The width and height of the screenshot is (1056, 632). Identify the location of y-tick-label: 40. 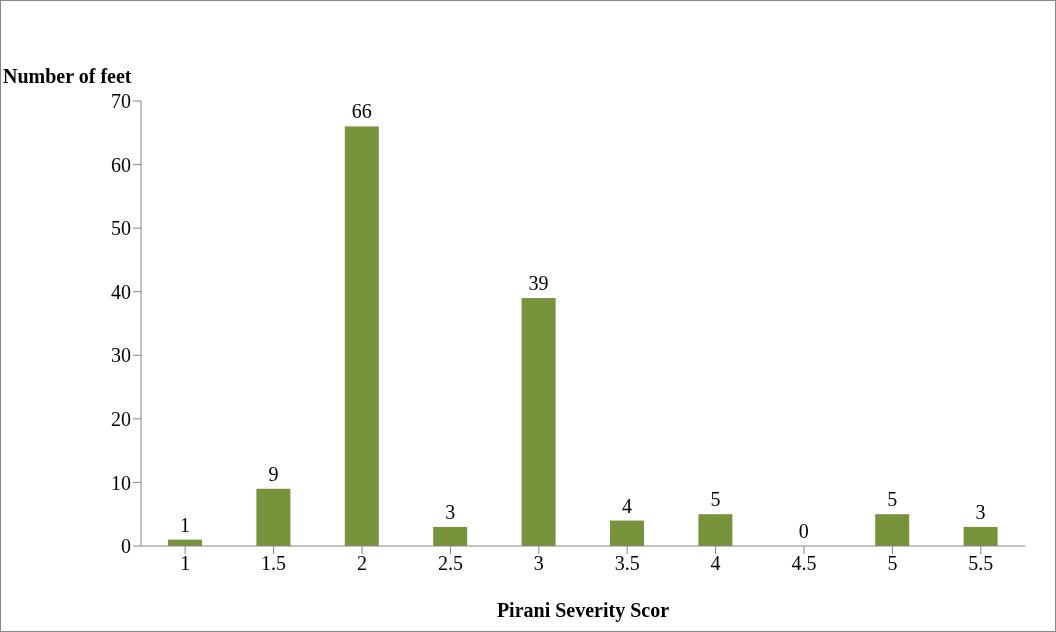
(121, 291).